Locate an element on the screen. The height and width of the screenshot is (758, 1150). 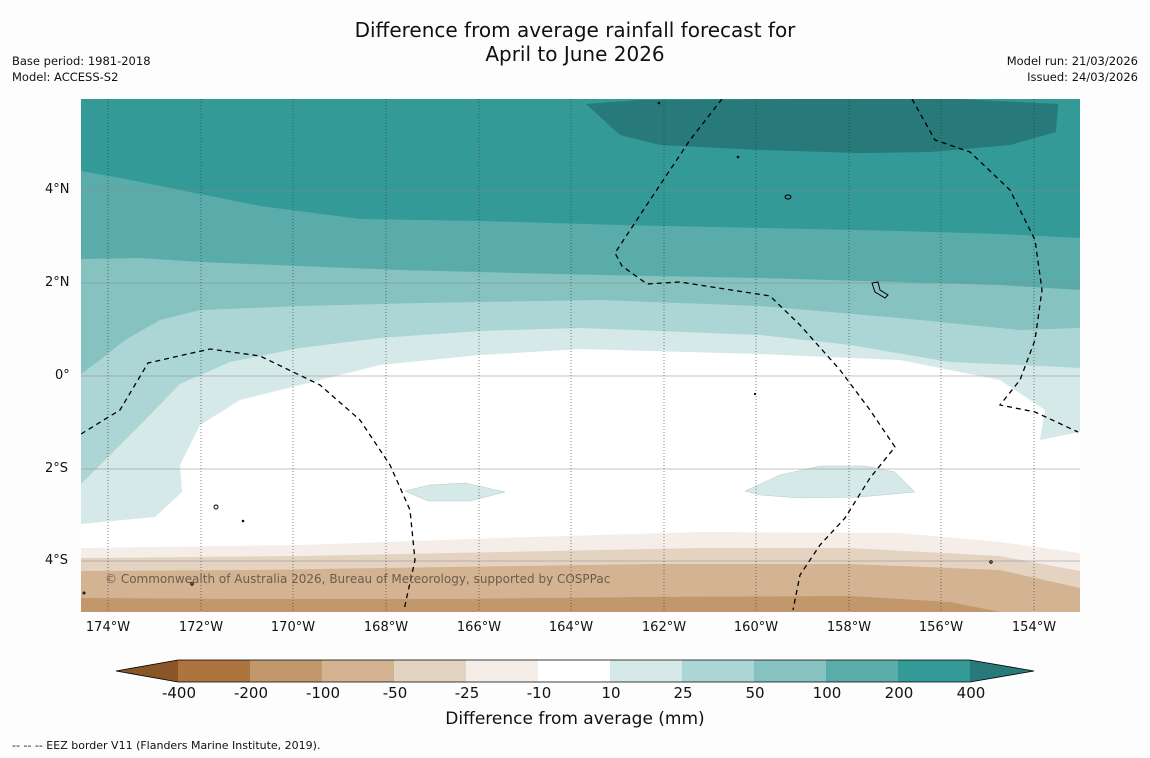
lon-label: 170°W is located at coordinates (293, 627).